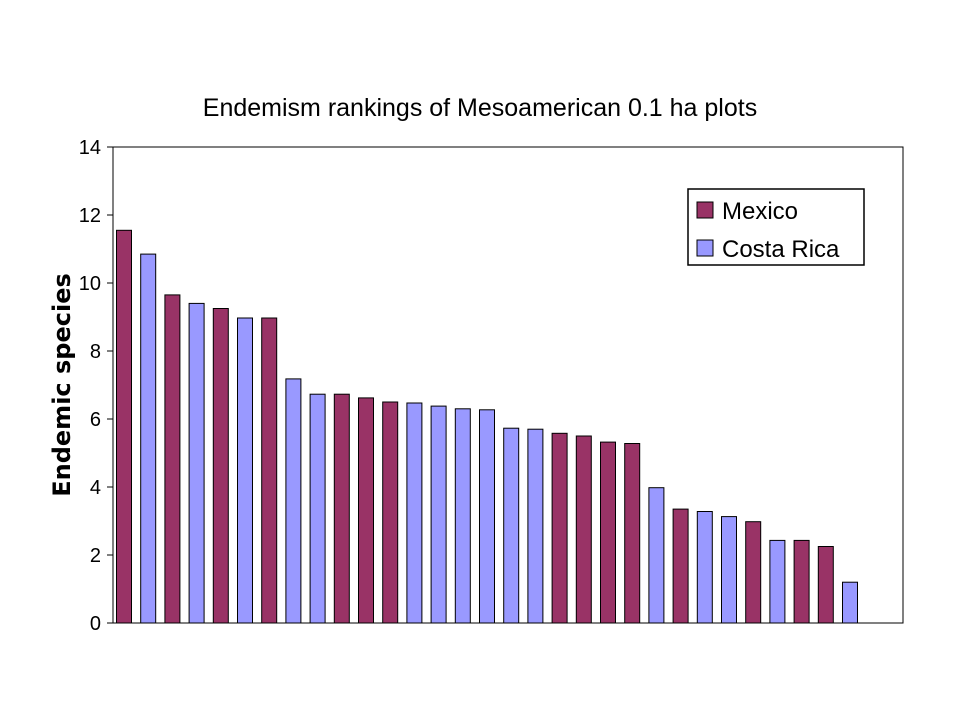 The height and width of the screenshot is (720, 960). Describe the element at coordinates (96, 386) in the screenshot. I see `y-axis-ticks: 0 2 4 6 8 10 12 14` at that location.